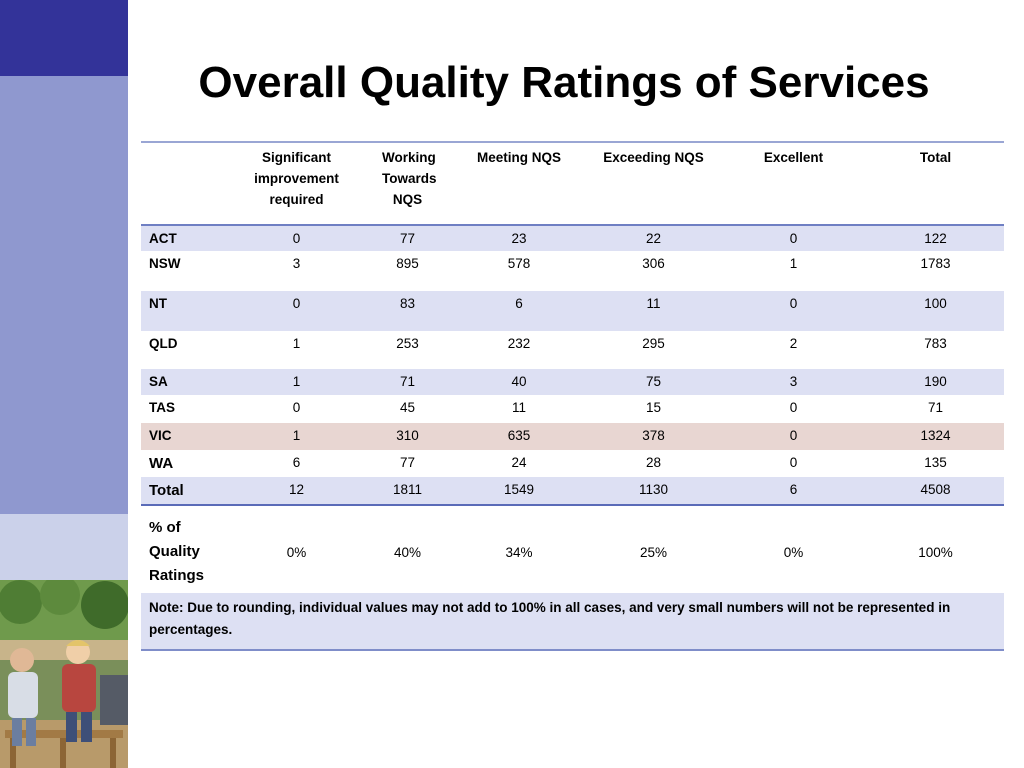 The height and width of the screenshot is (768, 1024). What do you see at coordinates (572, 271) in the screenshot?
I see `table-row-nsw: NSW 3 895 578 306 1 1783` at bounding box center [572, 271].